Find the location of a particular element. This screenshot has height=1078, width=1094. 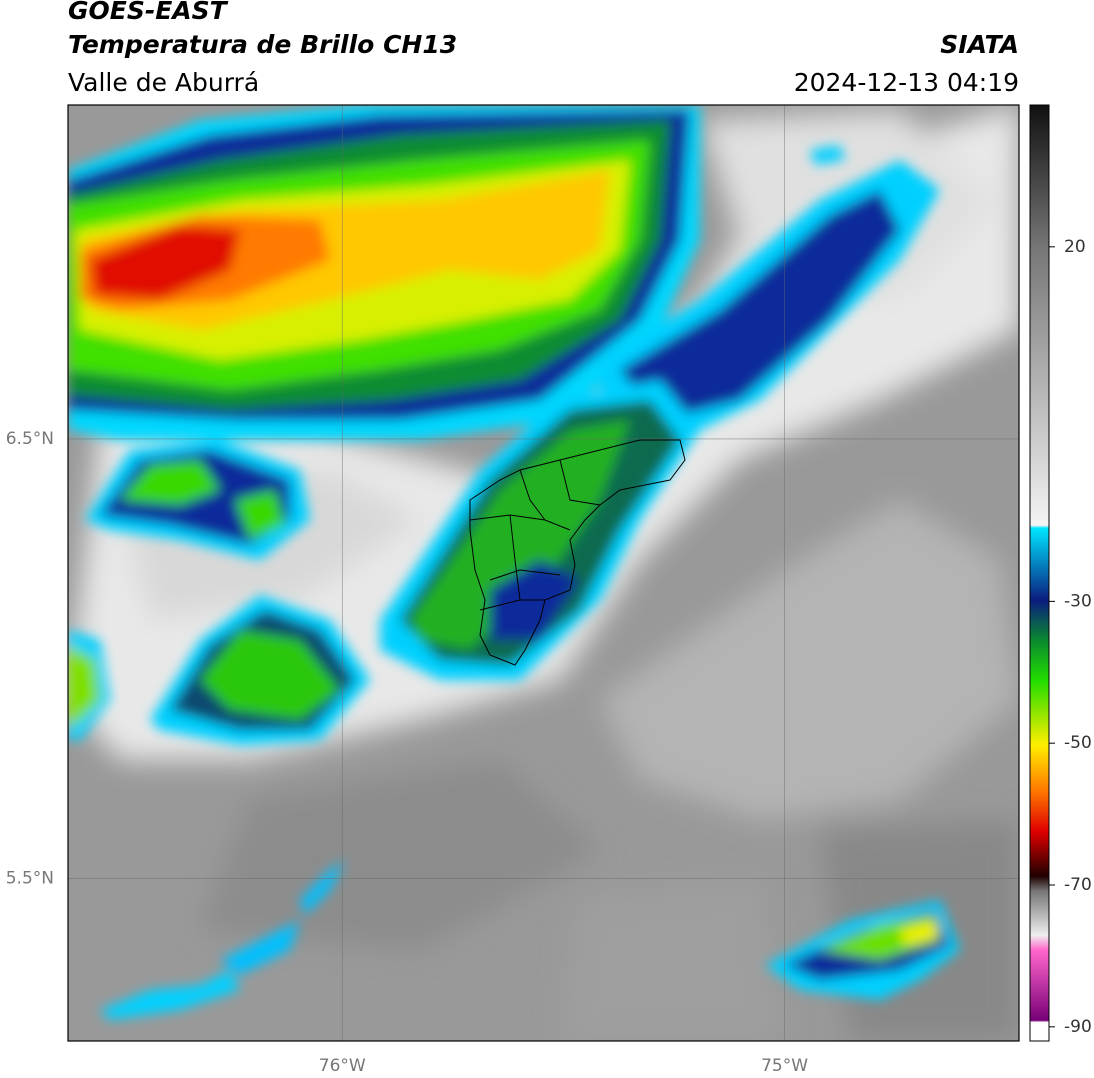

x-tick-label: 75°W is located at coordinates (784, 1066).